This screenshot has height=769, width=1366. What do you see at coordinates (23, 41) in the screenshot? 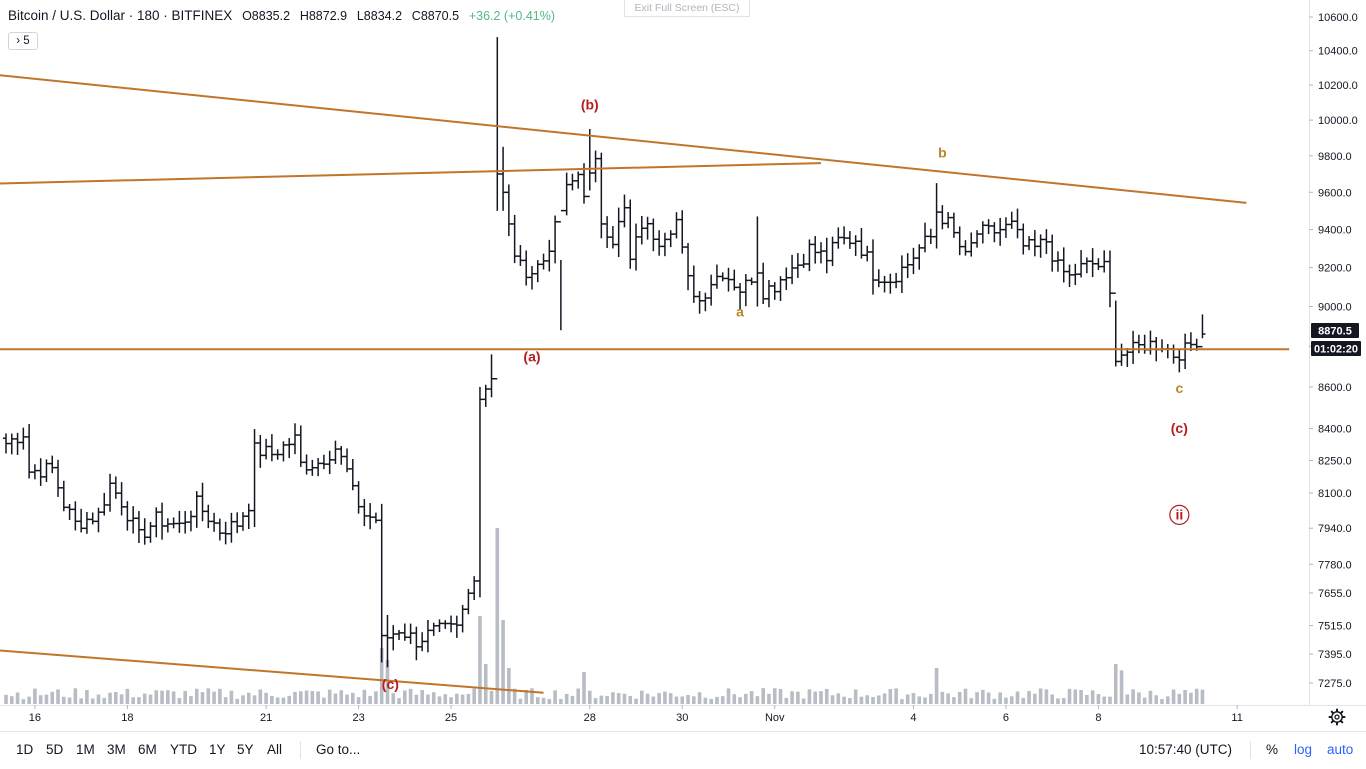
I see `indicator-toggle-button: › 5` at bounding box center [23, 41].